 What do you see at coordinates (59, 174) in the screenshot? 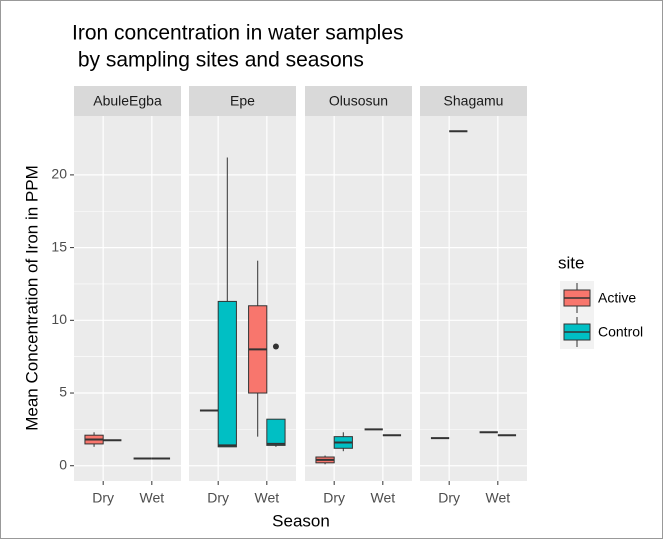
I see `y-tick-label: 20` at bounding box center [59, 174].